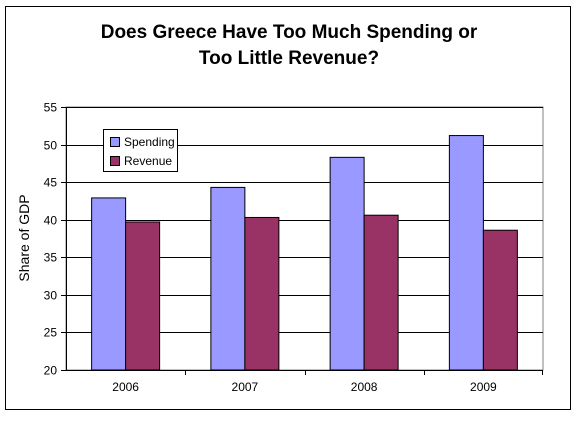  What do you see at coordinates (115, 160) in the screenshot?
I see `legend-swatch-revenue` at bounding box center [115, 160].